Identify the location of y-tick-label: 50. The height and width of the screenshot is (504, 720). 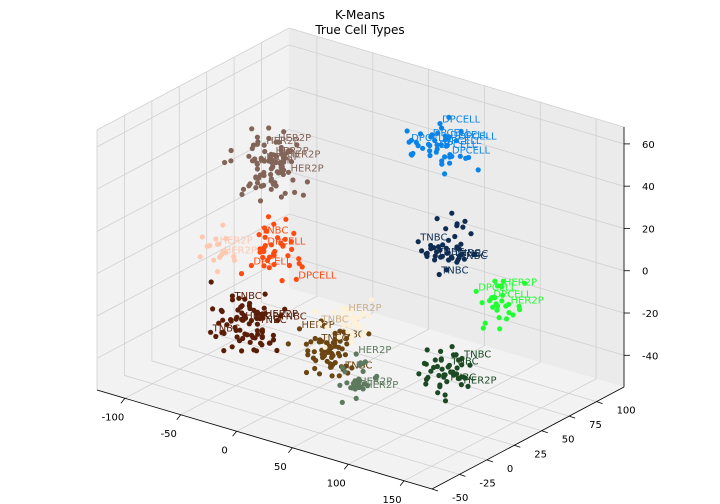
(568, 440).